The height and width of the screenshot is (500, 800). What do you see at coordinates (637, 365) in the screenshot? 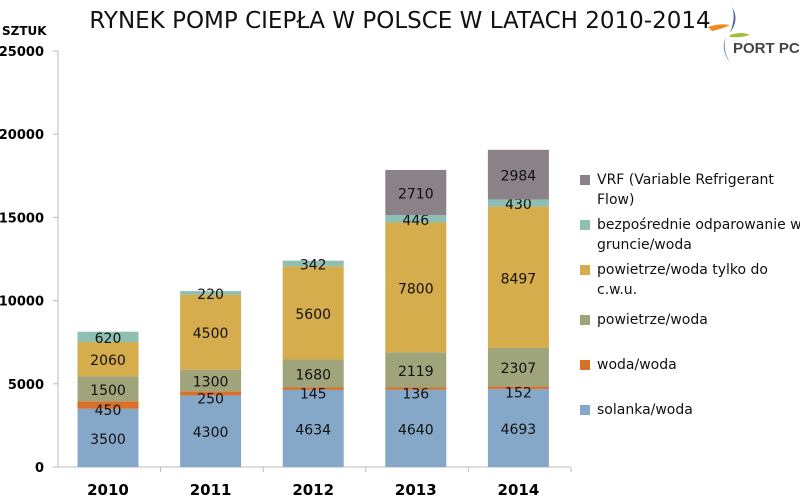
I see `legend-label: woda/woda` at bounding box center [637, 365].